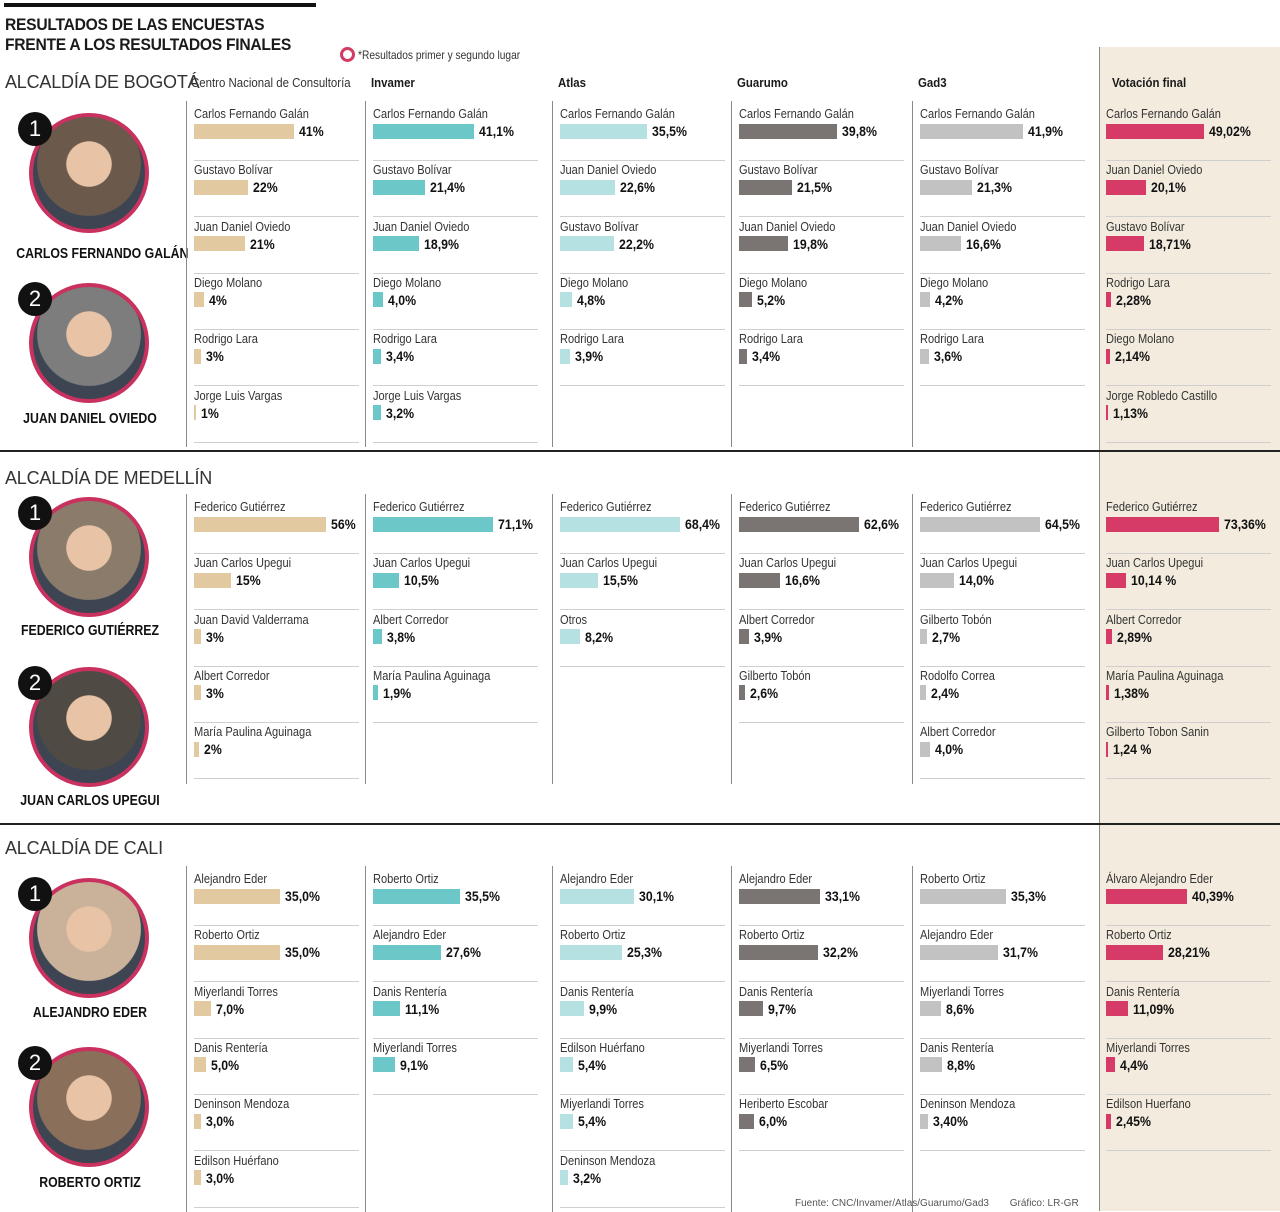 Image resolution: width=1280 pixels, height=1212 pixels. Describe the element at coordinates (1169, 243) in the screenshot. I see `value-label: 18,71%` at that location.